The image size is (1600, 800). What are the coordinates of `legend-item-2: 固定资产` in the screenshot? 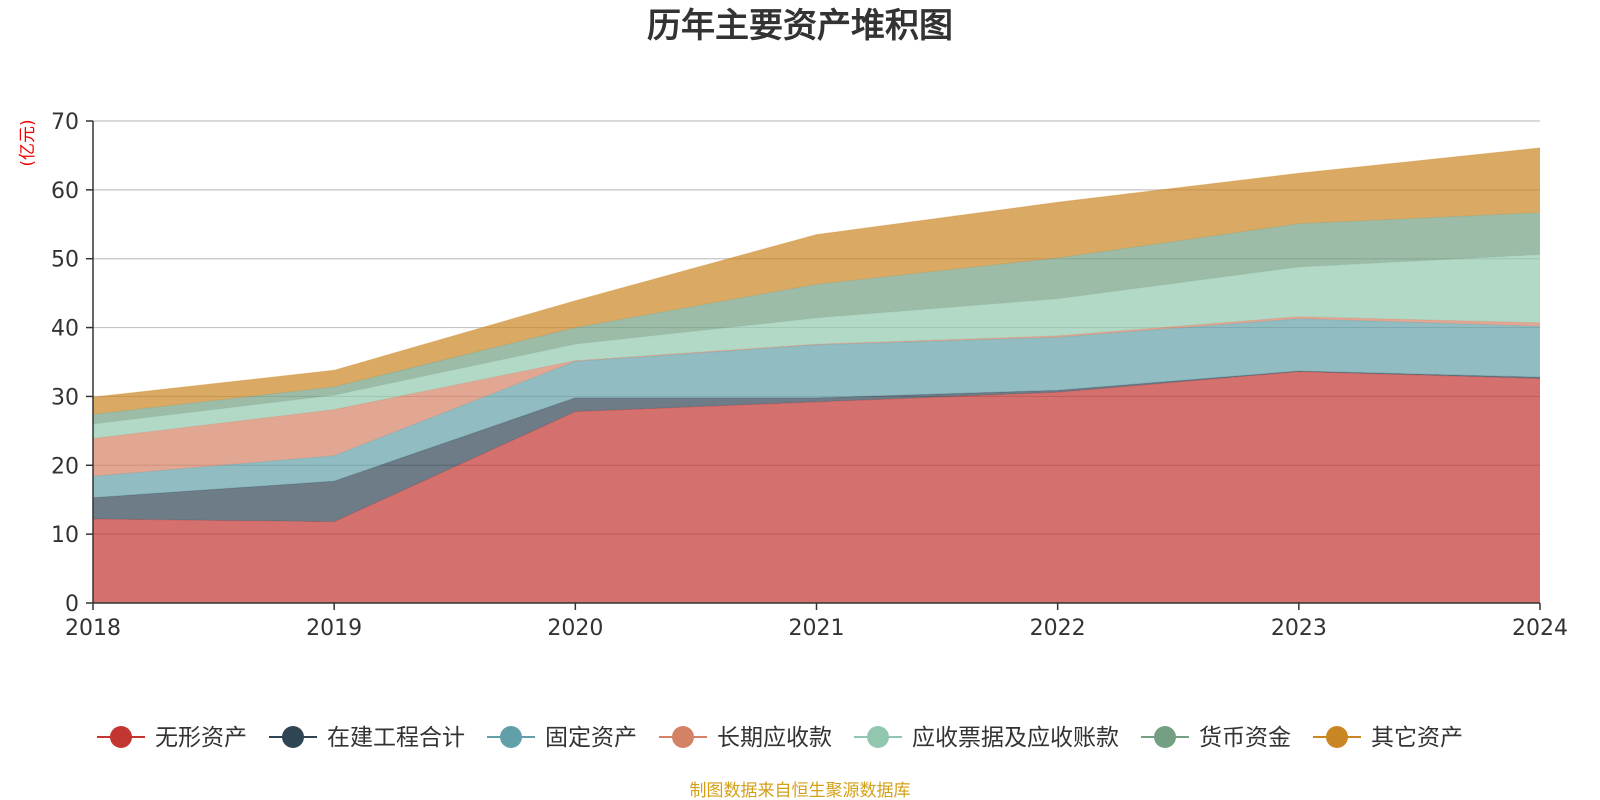 It's located at (562, 738).